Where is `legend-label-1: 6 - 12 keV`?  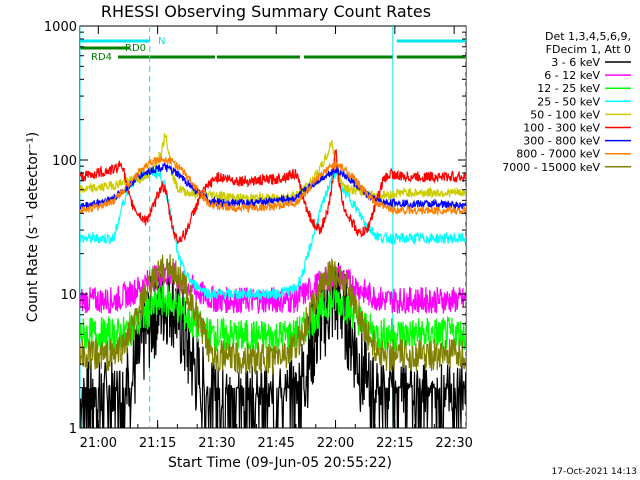
legend-label-1: 6 - 12 keV is located at coordinates (572, 75).